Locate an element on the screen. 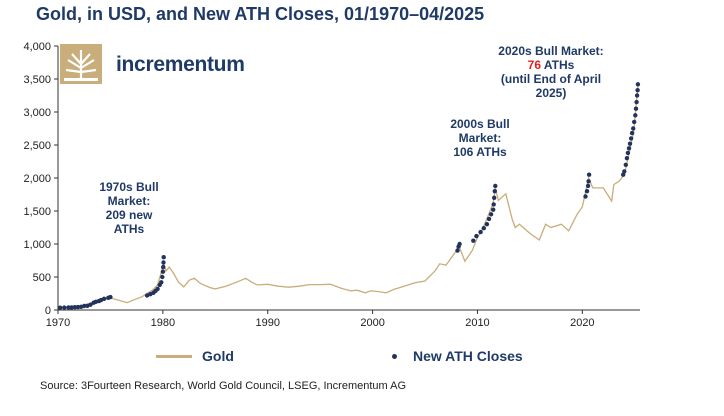  x-tick-label: 1980 is located at coordinates (163, 323).